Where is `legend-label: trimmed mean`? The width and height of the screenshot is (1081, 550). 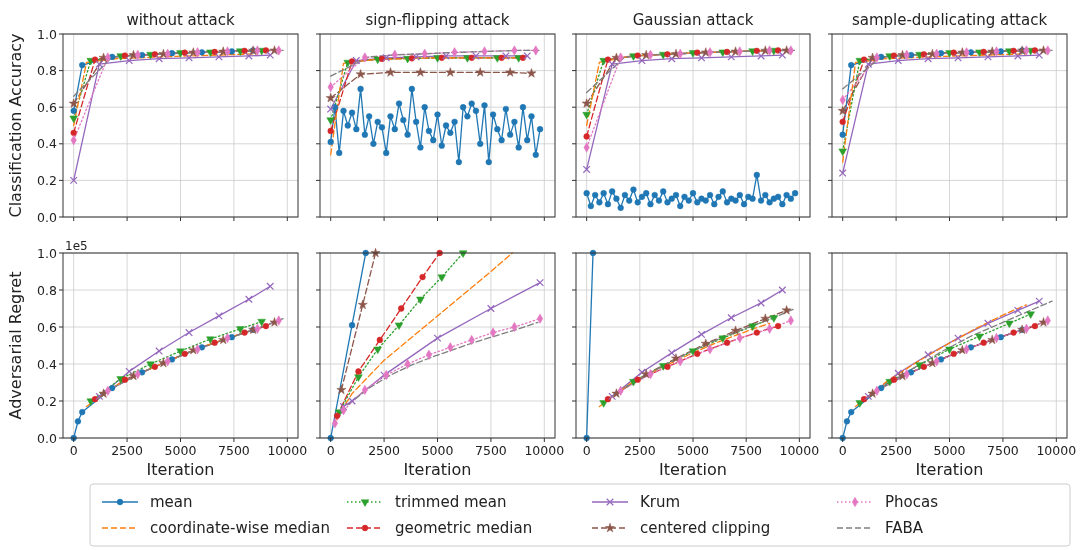
legend-label: trimmed mean is located at coordinates (451, 502).